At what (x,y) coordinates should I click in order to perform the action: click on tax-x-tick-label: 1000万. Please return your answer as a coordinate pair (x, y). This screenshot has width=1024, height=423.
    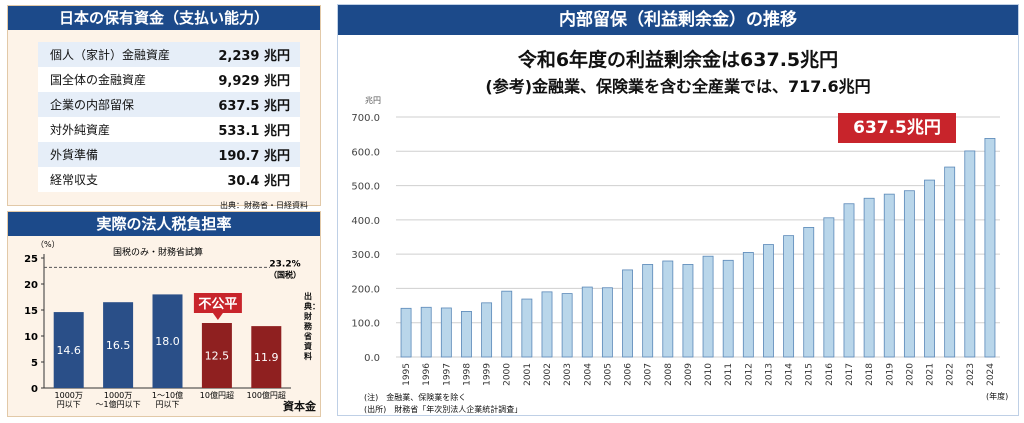
    Looking at the image, I should click on (69, 395).